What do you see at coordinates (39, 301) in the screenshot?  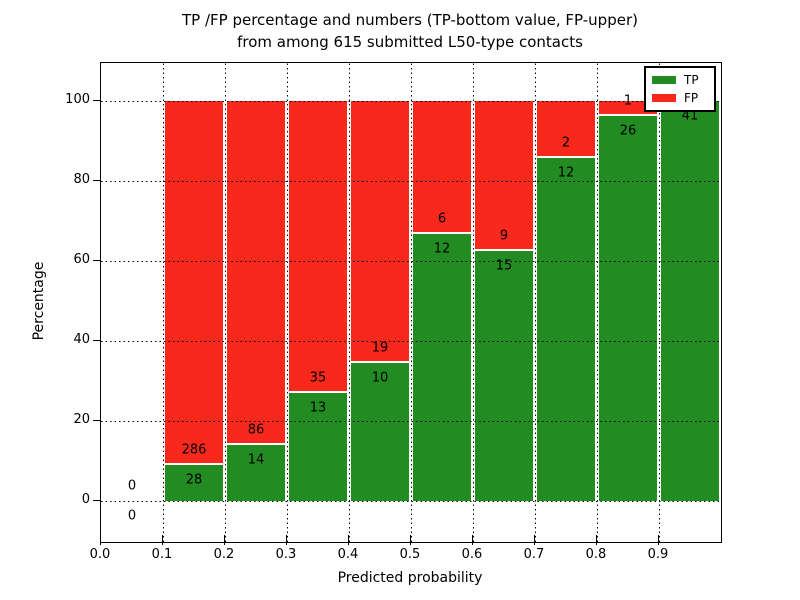 I see `y-axis-label: Percentage` at bounding box center [39, 301].